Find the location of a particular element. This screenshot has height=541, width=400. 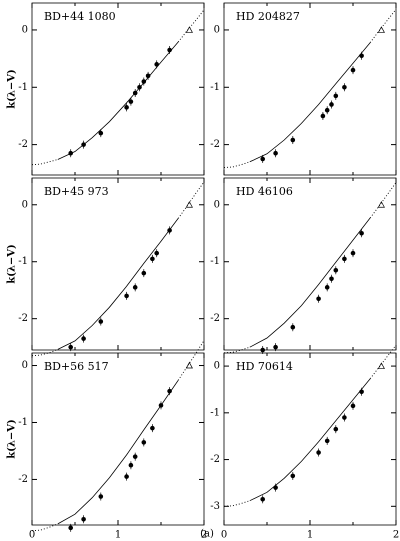

x-tick-label: 2 is located at coordinates (204, 535).